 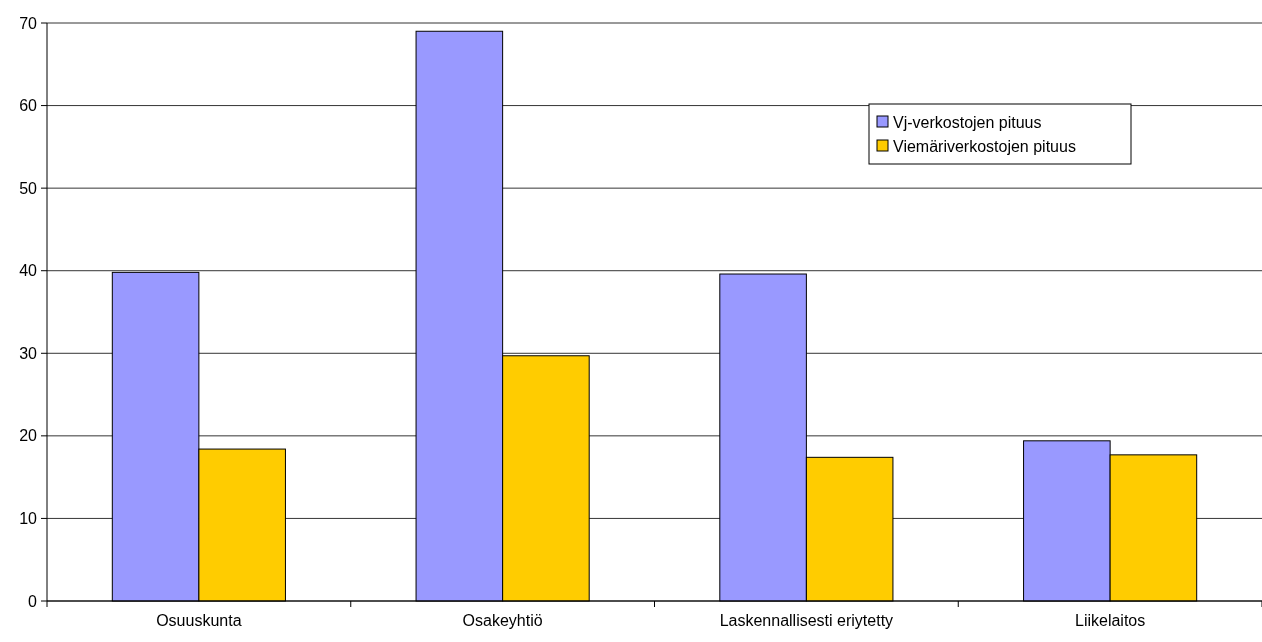 I want to click on x-tick-label: Osakeyhtiö, so click(x=502, y=620).